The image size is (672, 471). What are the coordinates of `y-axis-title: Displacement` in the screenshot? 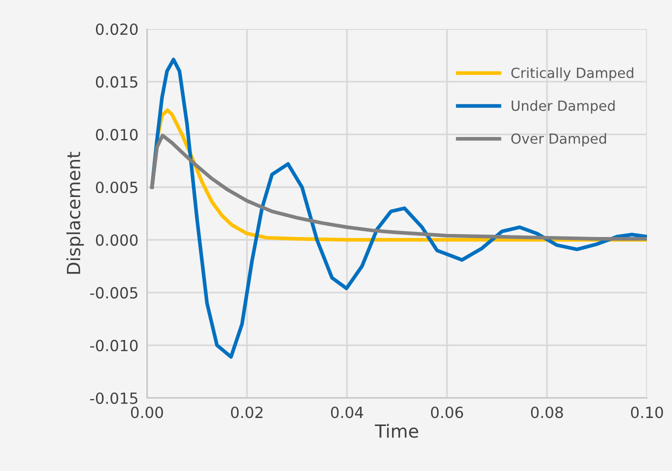 It's located at (75, 213).